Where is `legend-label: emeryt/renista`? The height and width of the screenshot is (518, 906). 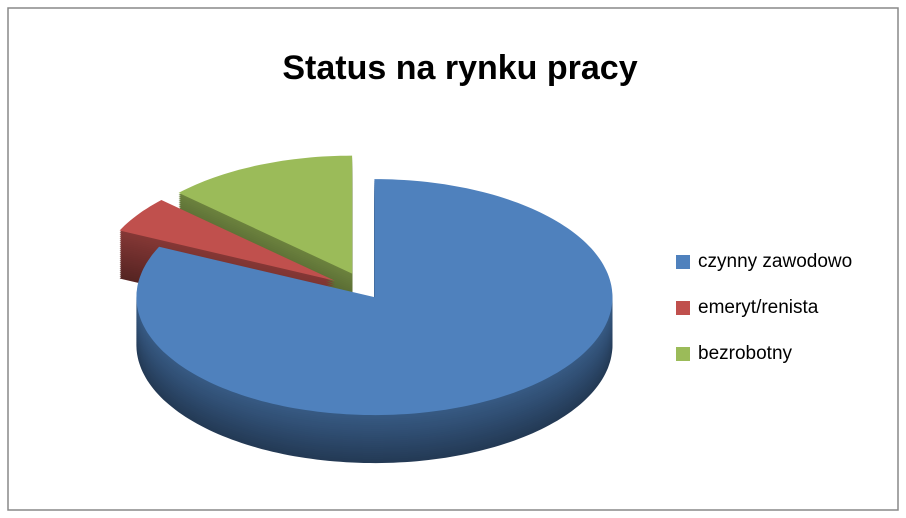 legend-label: emeryt/renista is located at coordinates (758, 307).